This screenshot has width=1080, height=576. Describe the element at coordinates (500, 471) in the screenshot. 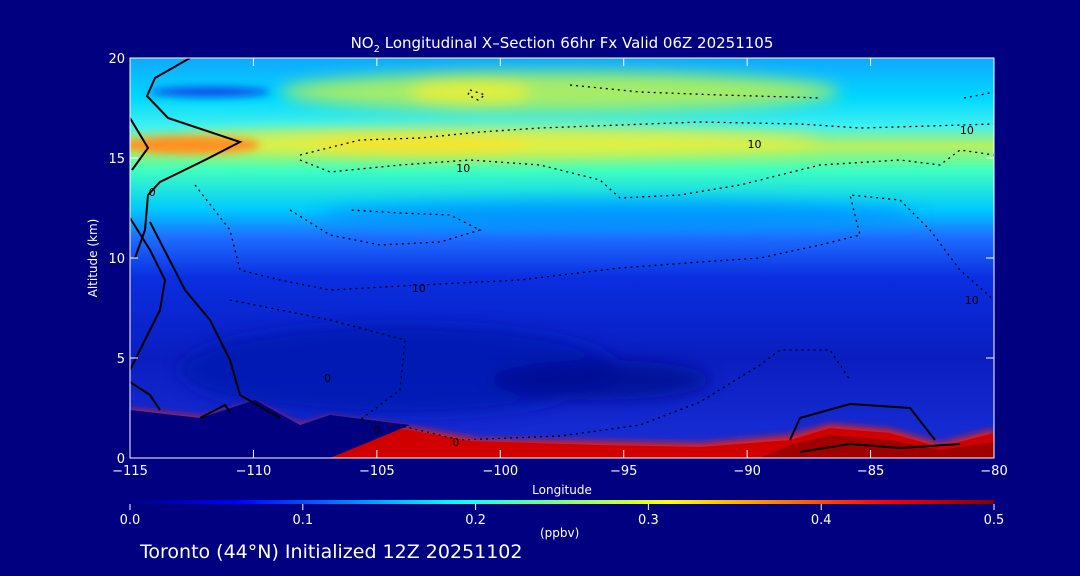

I see `x-tick-label: −100` at that location.